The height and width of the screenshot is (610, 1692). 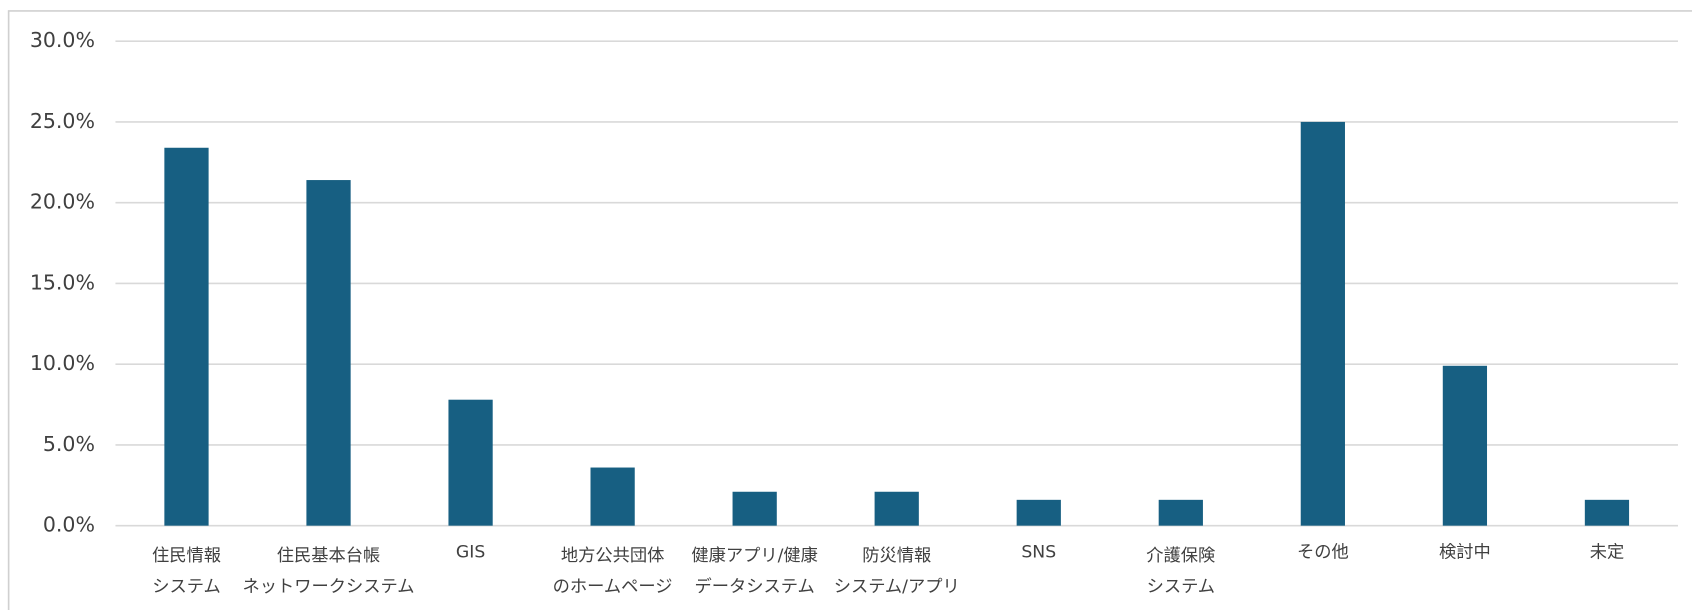 What do you see at coordinates (613, 556) in the screenshot?
I see `x-tick-label: 地方公共団体` at bounding box center [613, 556].